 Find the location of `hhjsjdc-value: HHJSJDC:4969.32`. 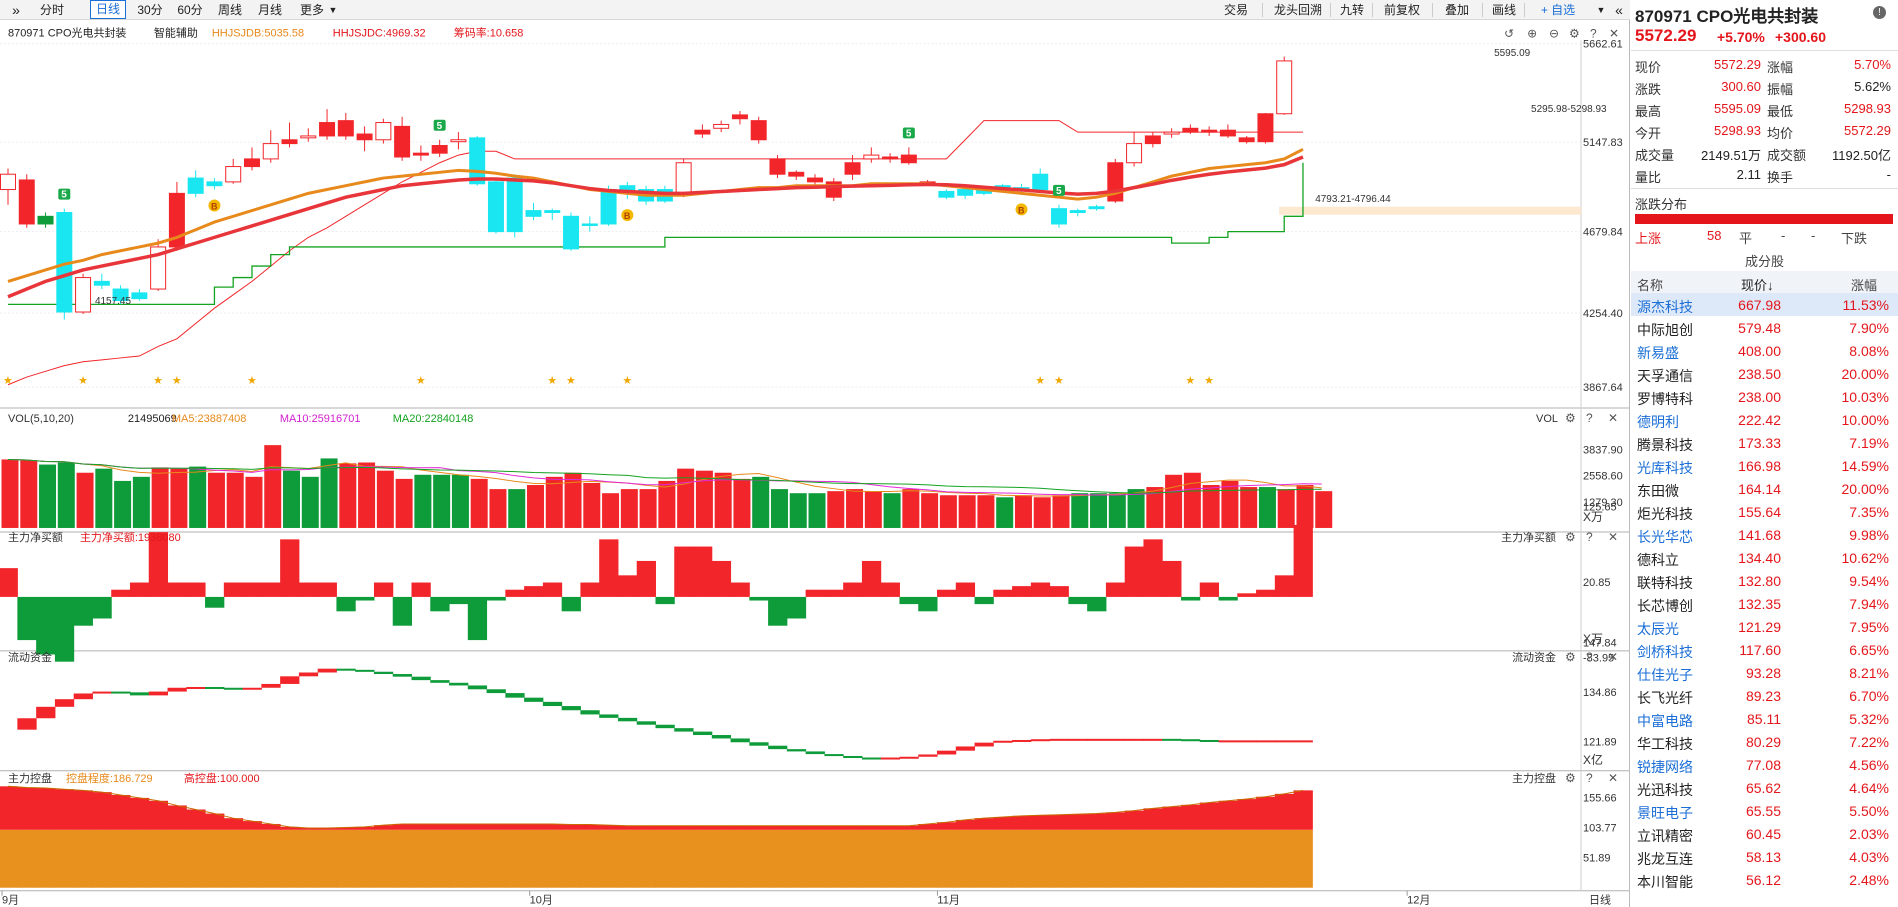

hhjsjdc-value: HHJSJDC:4969.32 is located at coordinates (379, 33).